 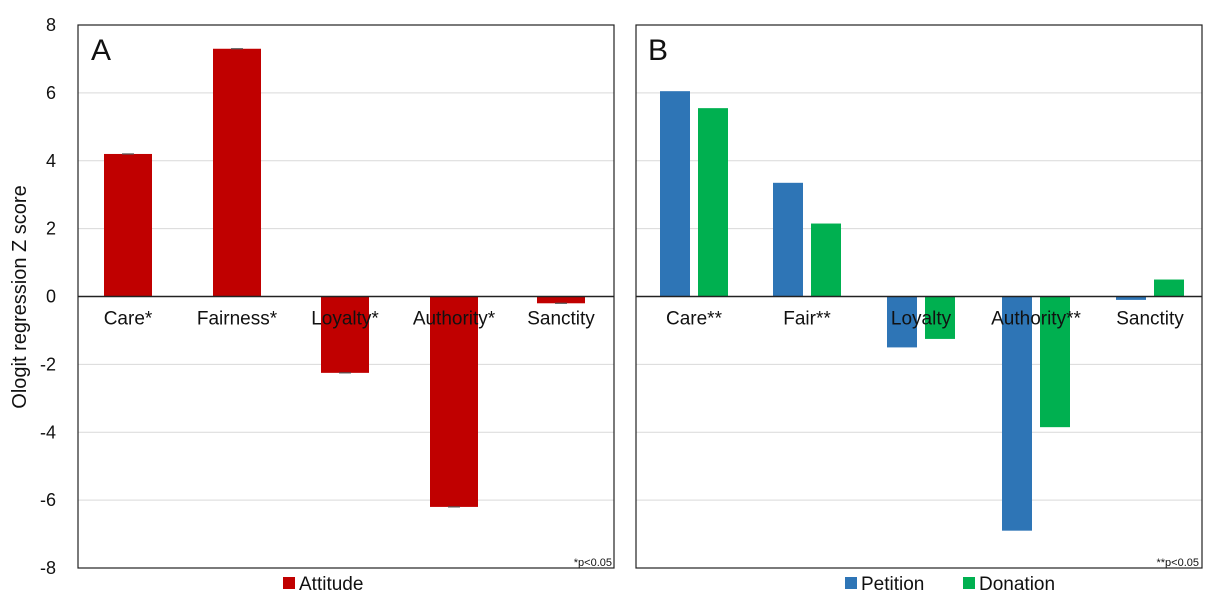 I want to click on category-label: Authority*, so click(x=454, y=319).